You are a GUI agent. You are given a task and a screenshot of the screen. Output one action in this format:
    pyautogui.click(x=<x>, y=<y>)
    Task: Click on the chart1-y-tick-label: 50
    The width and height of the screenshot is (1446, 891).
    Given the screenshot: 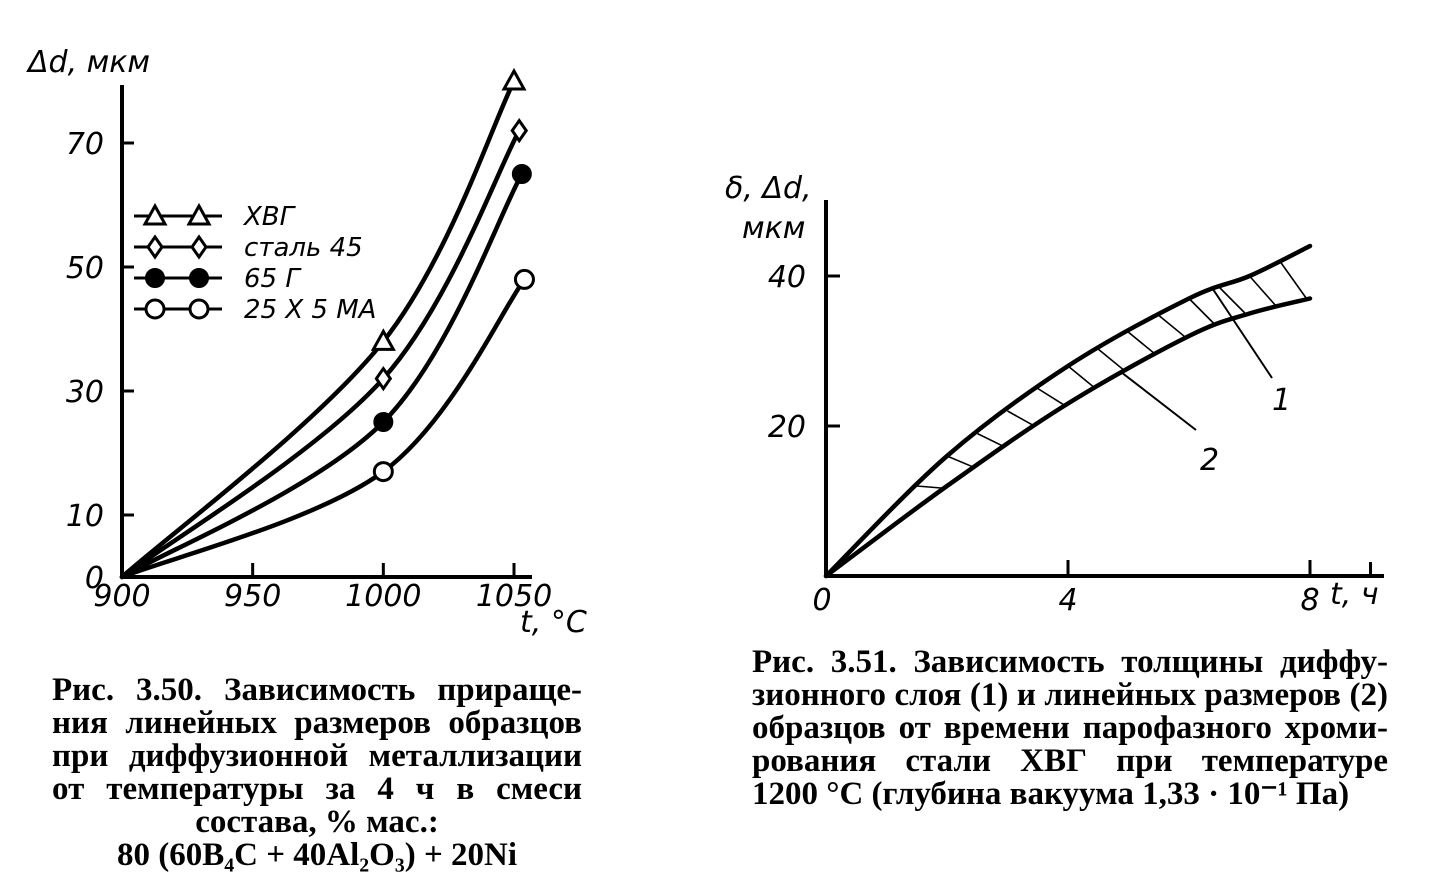 What is the action you would take?
    pyautogui.click(x=85, y=268)
    